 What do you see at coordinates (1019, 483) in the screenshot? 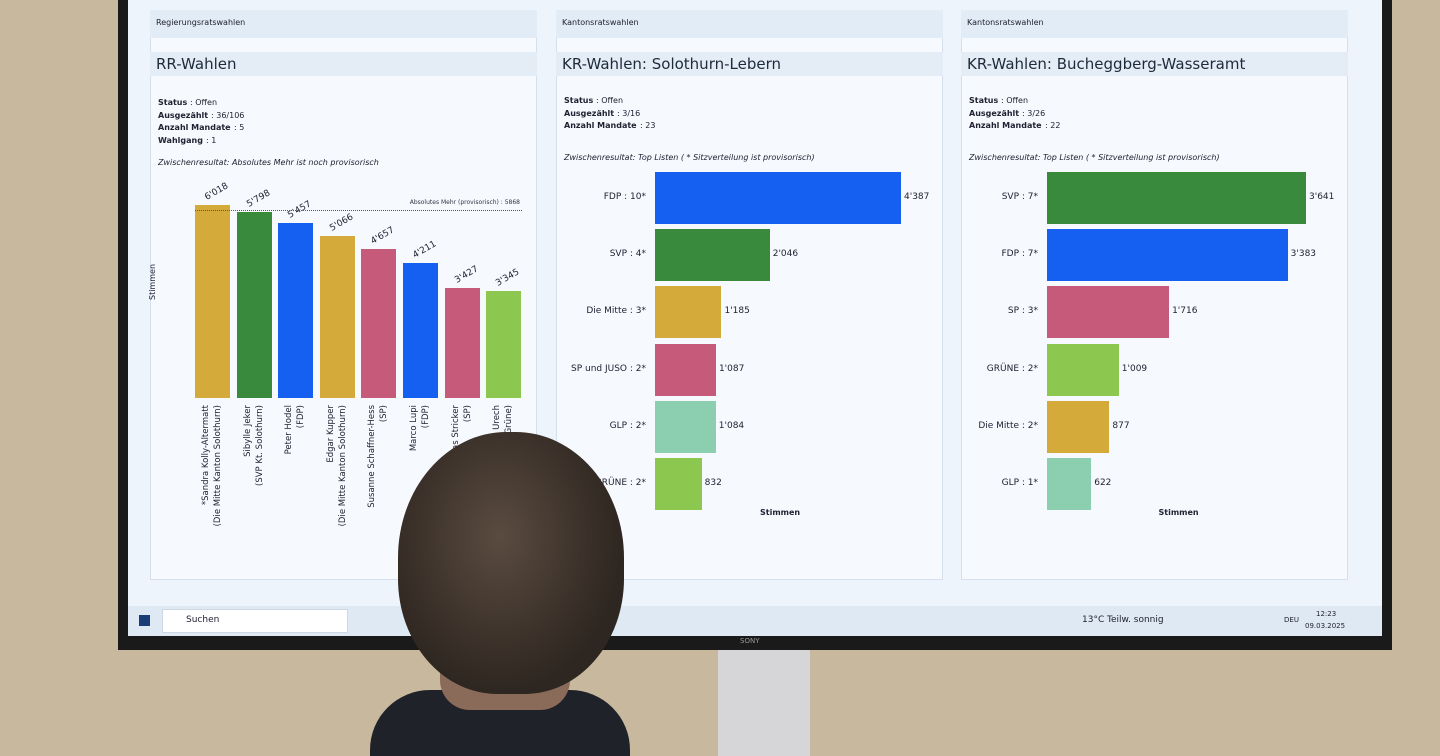
I see `y-tick-label: GLP : 1*` at bounding box center [1019, 483].